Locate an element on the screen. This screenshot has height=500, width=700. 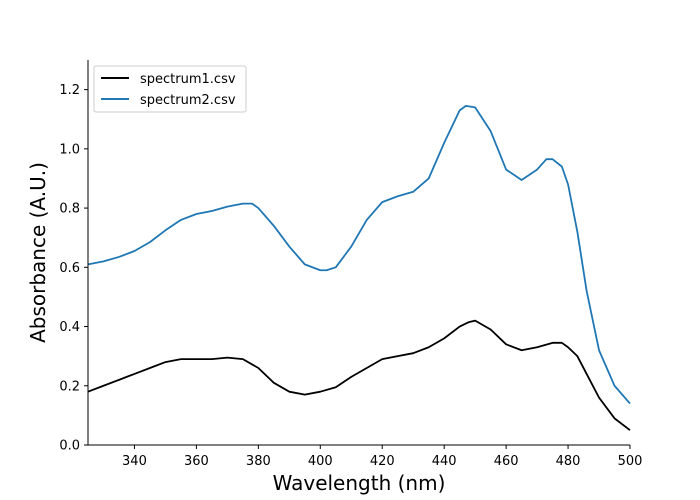
y-tick-label: 1.2 is located at coordinates (69, 90).